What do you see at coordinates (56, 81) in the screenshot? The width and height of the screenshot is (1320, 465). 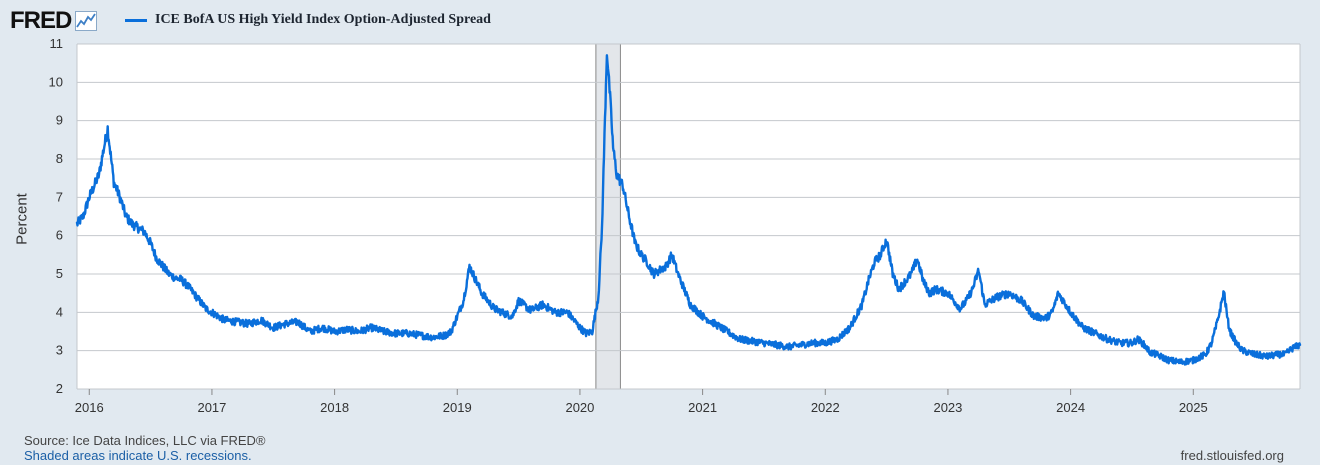 I see `y-tick-label: 10` at bounding box center [56, 81].